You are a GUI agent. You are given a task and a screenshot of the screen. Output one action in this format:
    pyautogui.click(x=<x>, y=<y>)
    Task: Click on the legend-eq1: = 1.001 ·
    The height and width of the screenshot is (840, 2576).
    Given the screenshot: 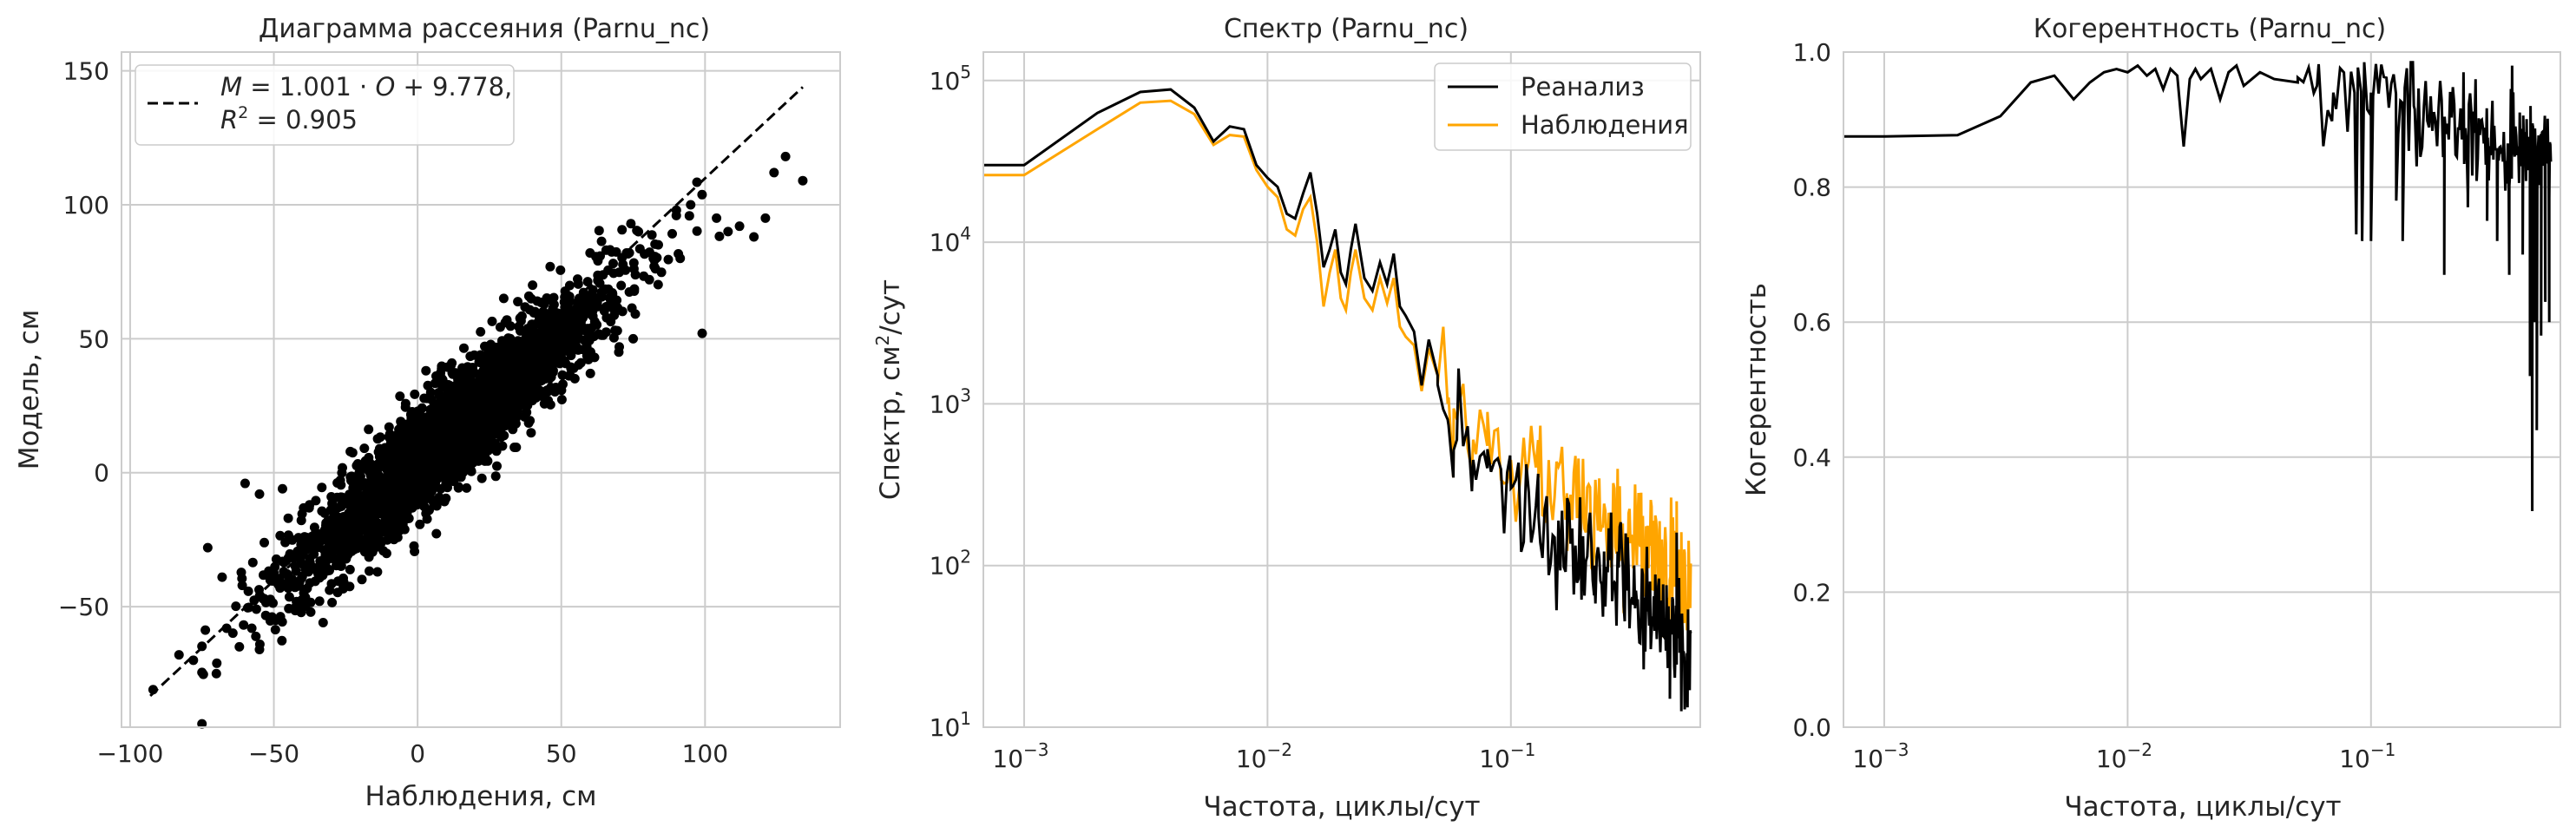 What is the action you would take?
    pyautogui.click(x=308, y=87)
    